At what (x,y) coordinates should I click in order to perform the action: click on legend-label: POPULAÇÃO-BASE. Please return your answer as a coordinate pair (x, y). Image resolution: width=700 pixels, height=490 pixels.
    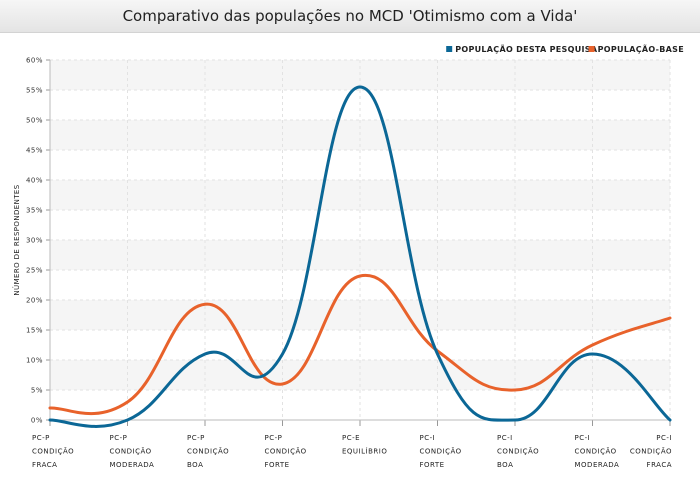
    Looking at the image, I should click on (641, 49).